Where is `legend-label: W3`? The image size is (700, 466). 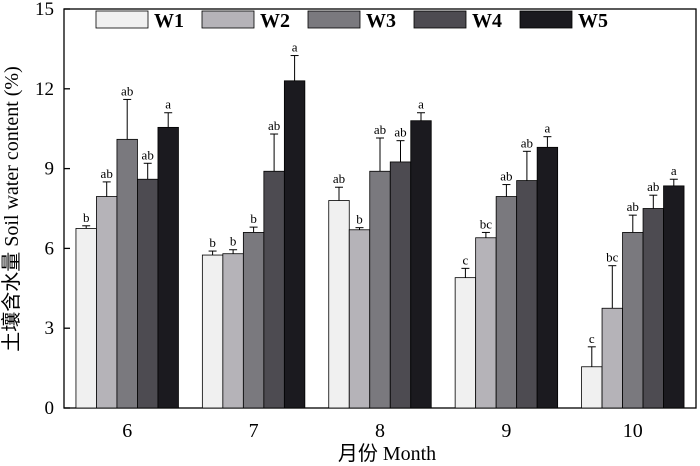
legend-label: W3 is located at coordinates (381, 21).